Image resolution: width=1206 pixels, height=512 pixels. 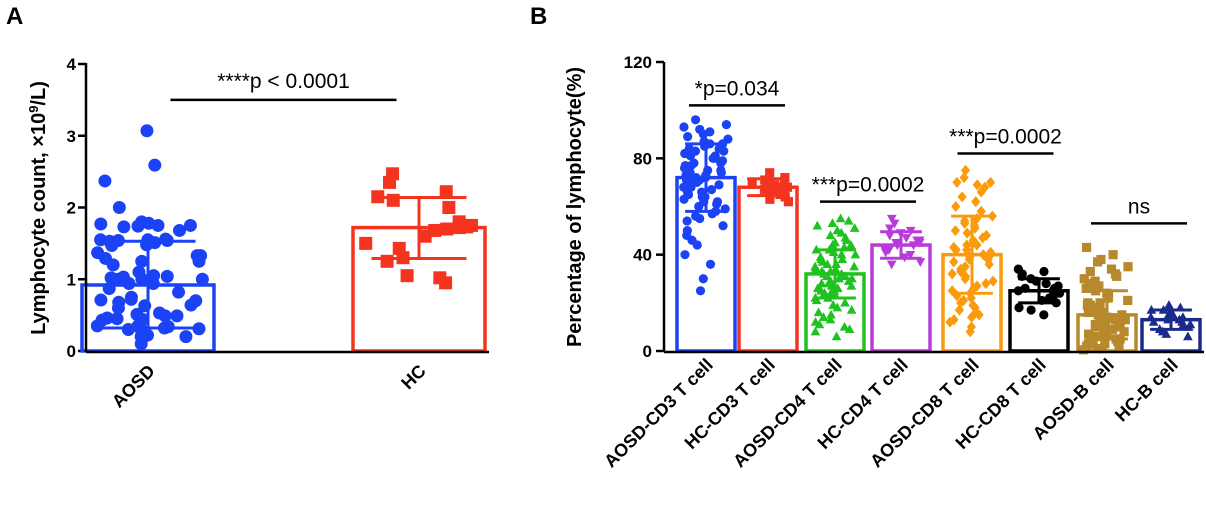 I want to click on panel-a-letter: A, so click(x=14, y=16).